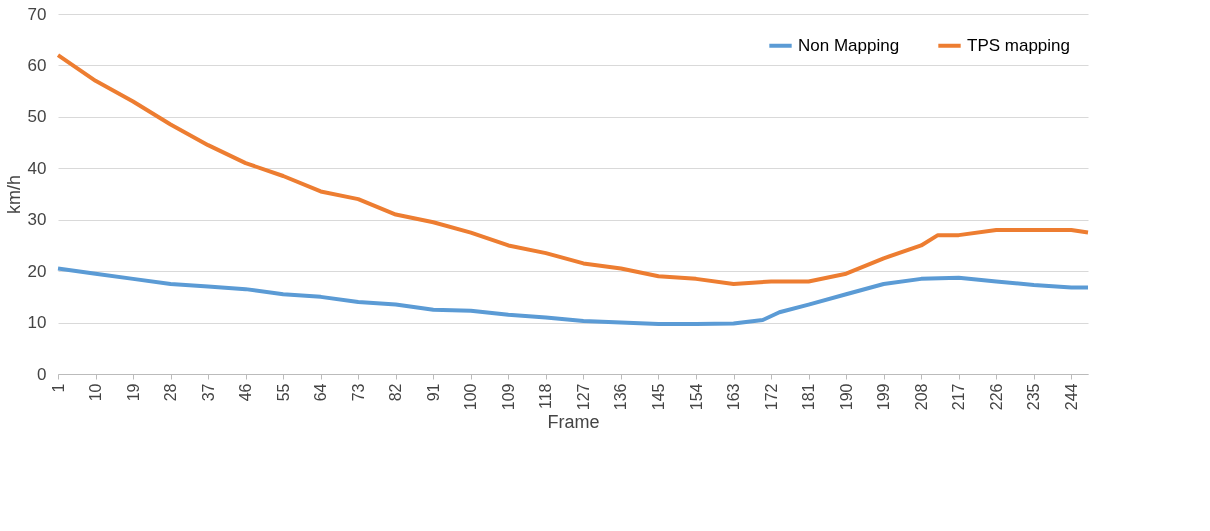 The image size is (1210, 531). What do you see at coordinates (96, 392) in the screenshot?
I see `x-tick-label: 10` at bounding box center [96, 392].